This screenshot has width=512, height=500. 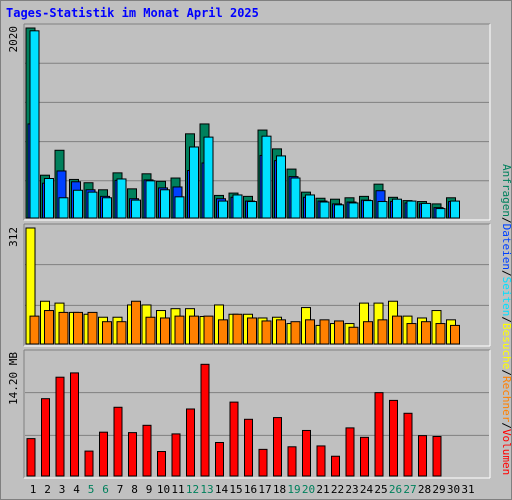 I want to click on legend-dateien: Dateien, so click(x=506, y=247).